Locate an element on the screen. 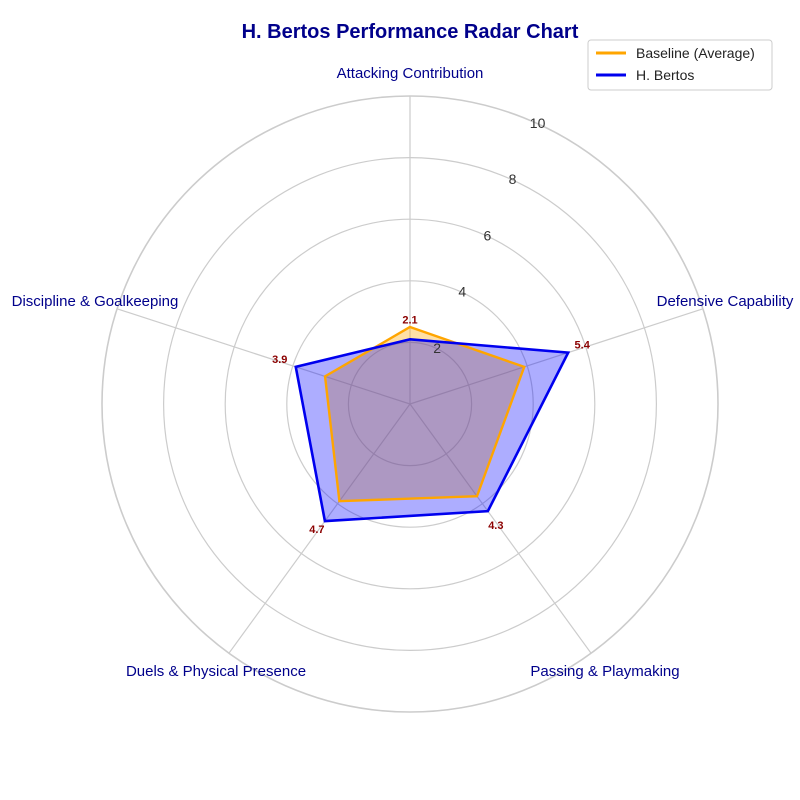 The width and height of the screenshot is (800, 800). data-label-0: 2.1 is located at coordinates (409, 320).